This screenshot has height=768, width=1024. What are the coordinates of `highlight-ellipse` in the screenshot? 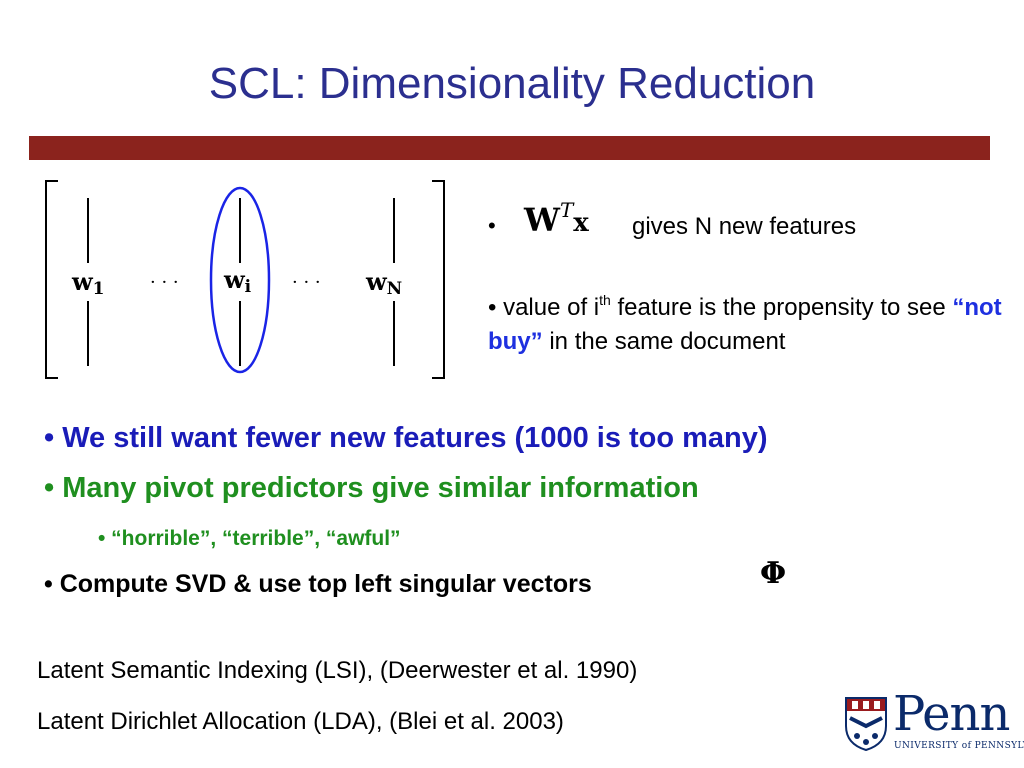 It's located at (240, 280).